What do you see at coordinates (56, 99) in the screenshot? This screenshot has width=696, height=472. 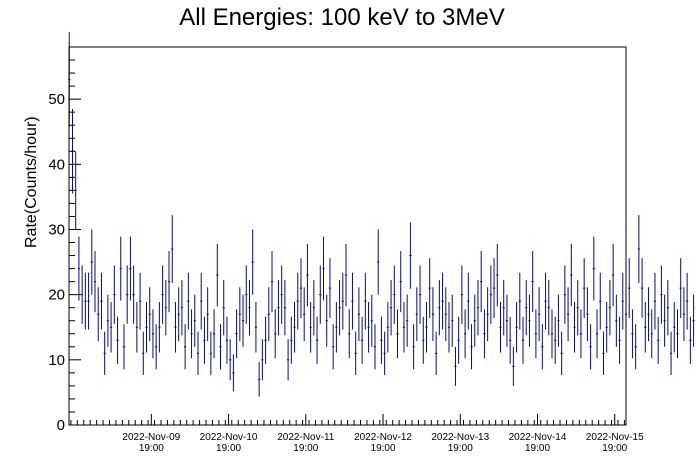 I see `y-tick-label: 50` at bounding box center [56, 99].